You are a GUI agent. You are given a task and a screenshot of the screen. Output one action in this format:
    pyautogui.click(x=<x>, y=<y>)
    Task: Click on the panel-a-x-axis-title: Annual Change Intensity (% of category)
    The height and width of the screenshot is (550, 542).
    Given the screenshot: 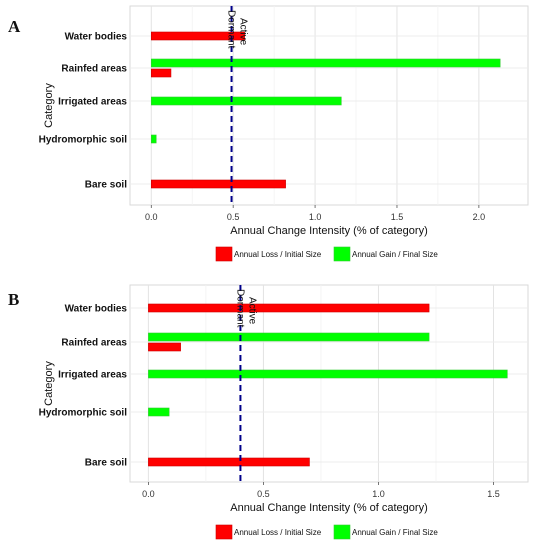 What is the action you would take?
    pyautogui.click(x=329, y=231)
    